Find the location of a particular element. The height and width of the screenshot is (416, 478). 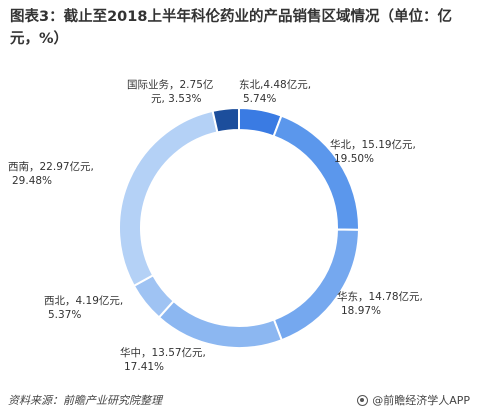

source-note: 资料来源：前瞻产业研究院整理 is located at coordinates (85, 400).